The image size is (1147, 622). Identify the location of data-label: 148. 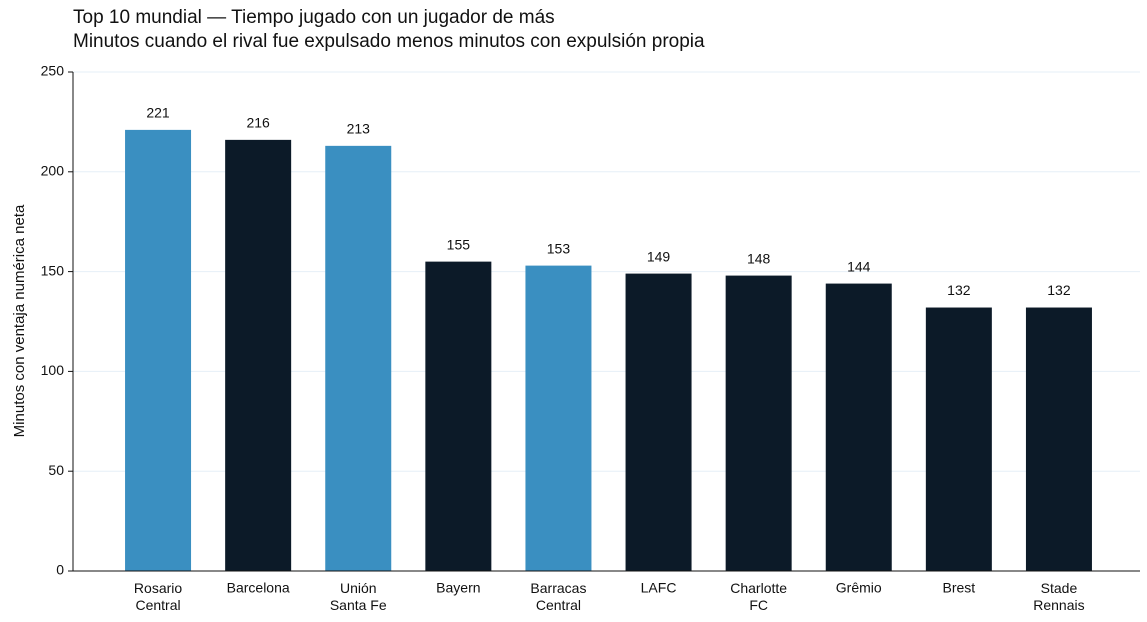
(759, 258).